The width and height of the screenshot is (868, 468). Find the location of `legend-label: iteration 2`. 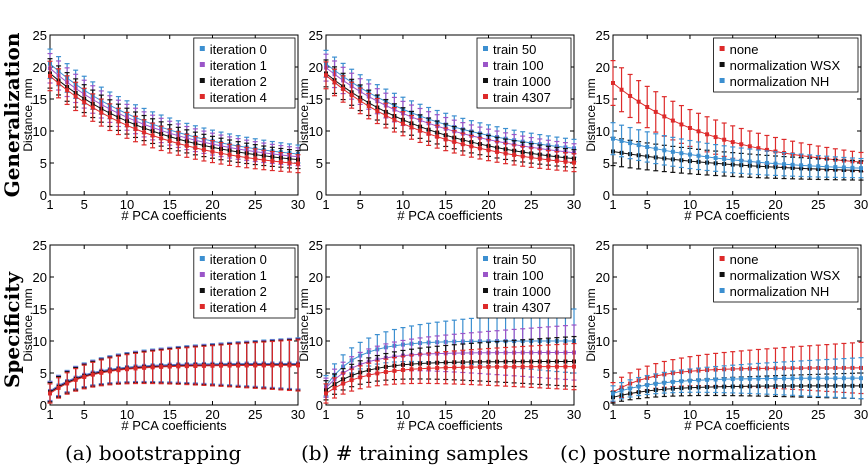

legend-label: iteration 2 is located at coordinates (238, 291).